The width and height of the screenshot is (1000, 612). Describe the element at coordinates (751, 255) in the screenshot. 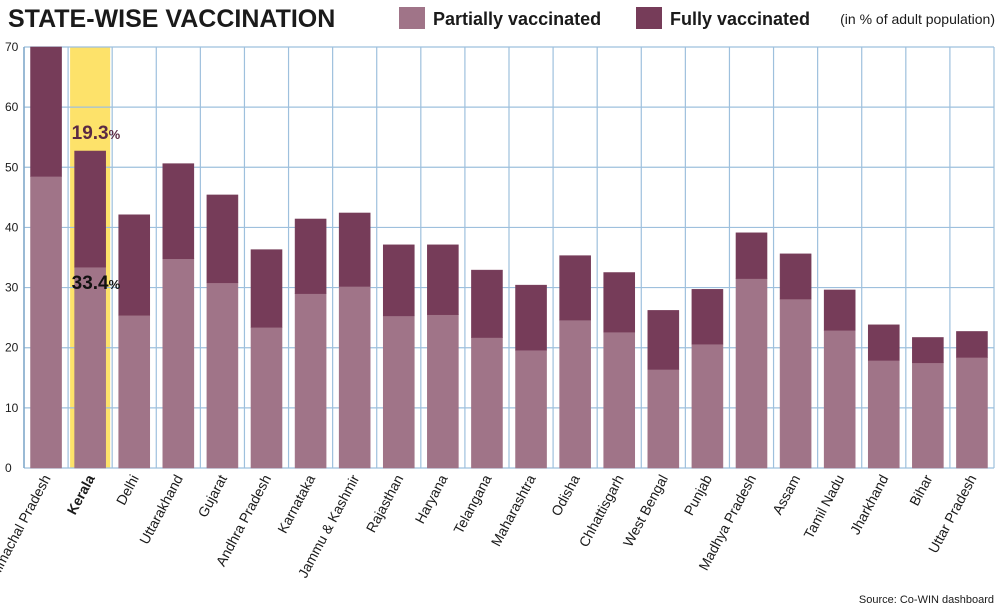

I see `bar-madhya-pradesh-fully` at that location.